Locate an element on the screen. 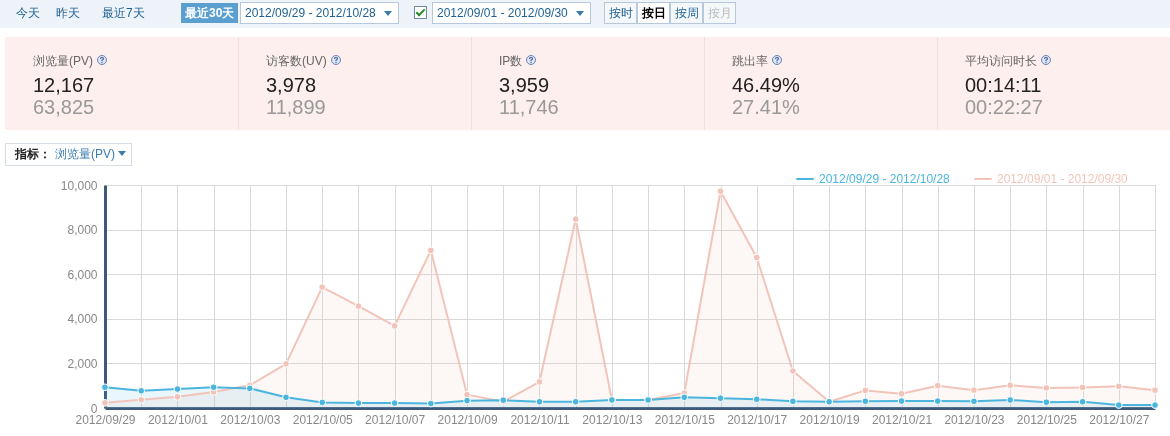  text: 27.41% is located at coordinates (766, 107).